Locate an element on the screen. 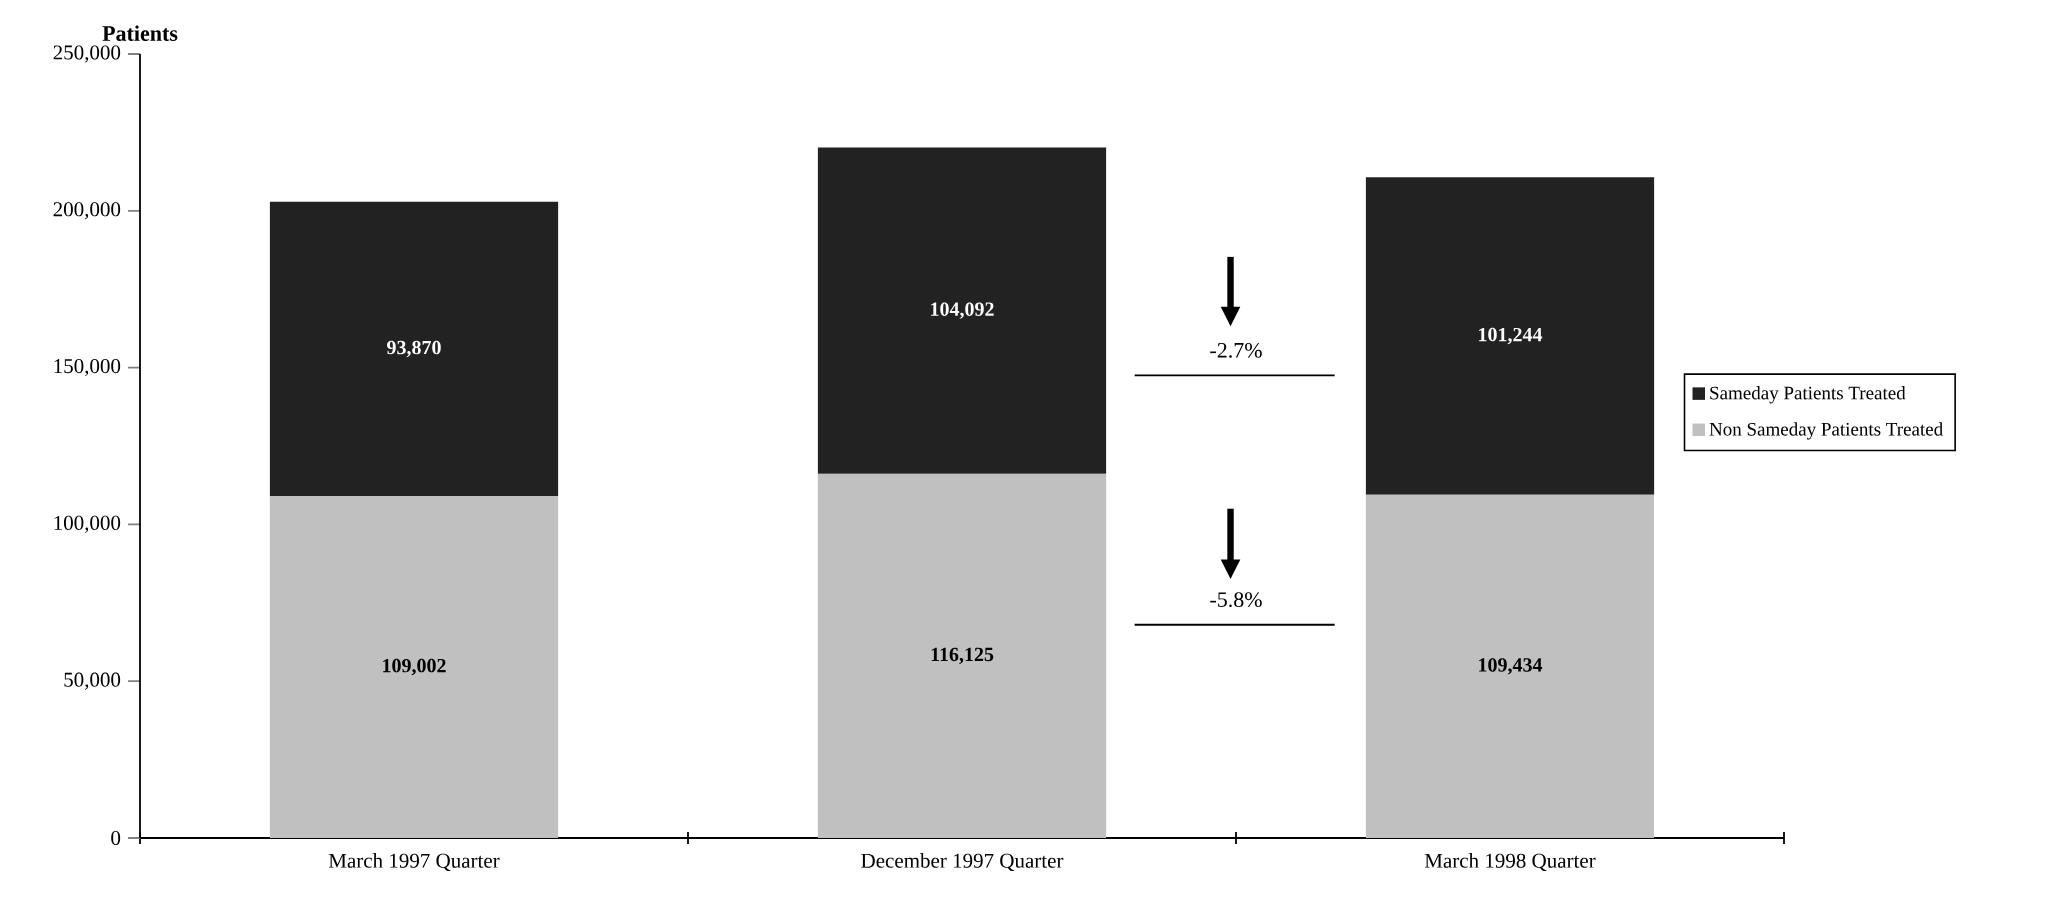 Image resolution: width=2063 pixels, height=898 pixels. data-label: 101,244 is located at coordinates (1511, 336).